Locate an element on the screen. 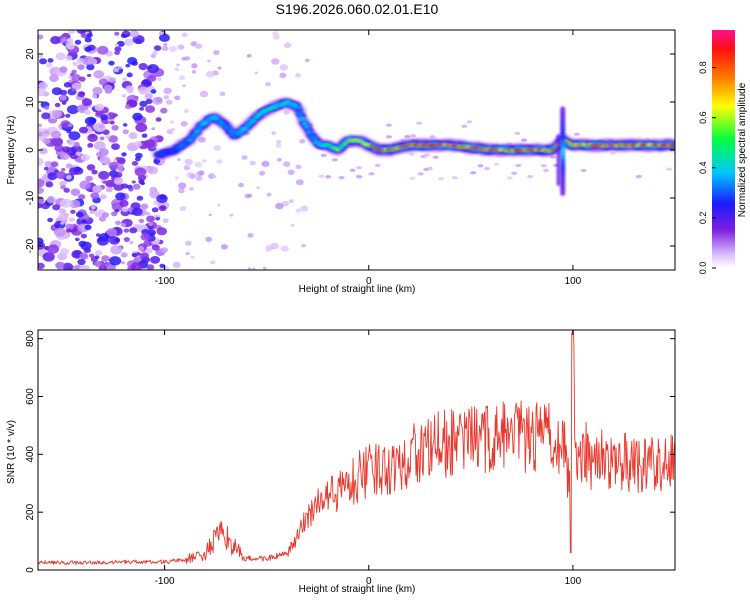 This screenshot has width=750, height=605. y-tick-label: 200 is located at coordinates (30, 511).